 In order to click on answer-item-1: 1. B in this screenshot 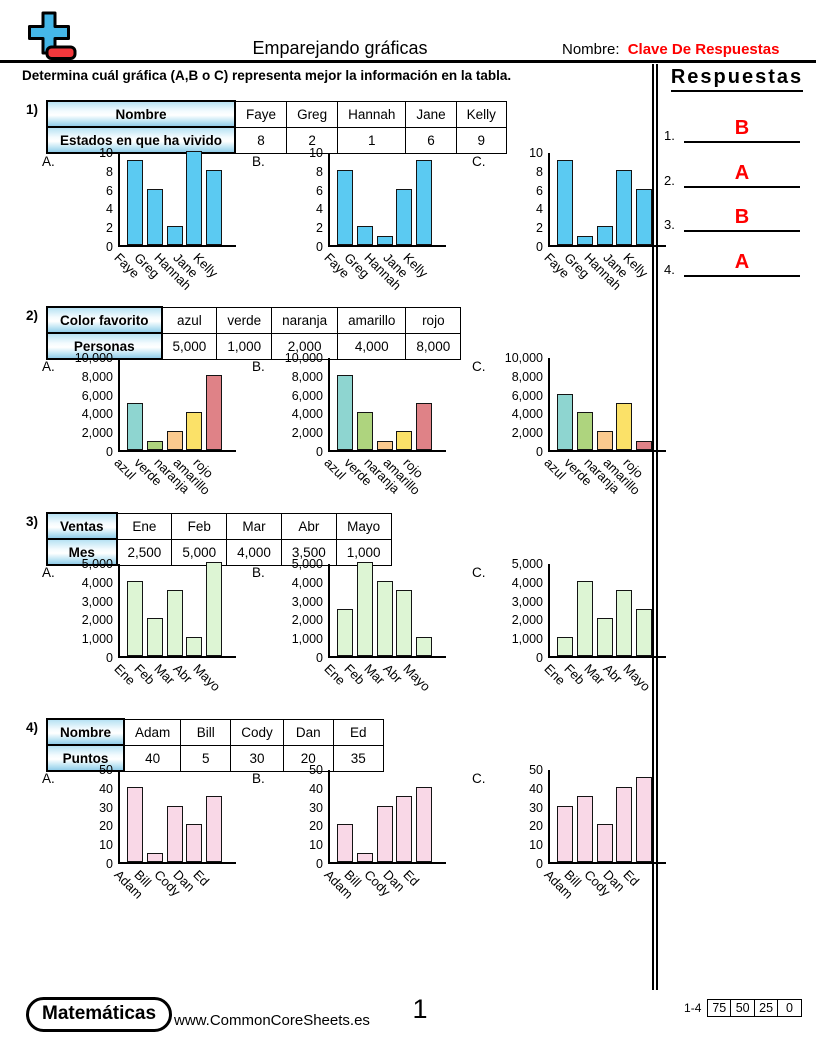, I will do `click(733, 128)`.